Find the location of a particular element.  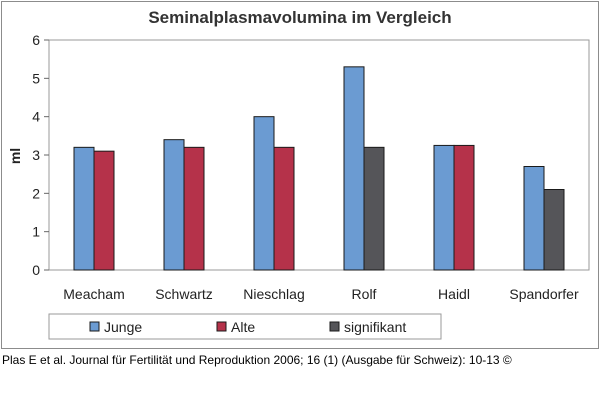

y-tick-label: 2 is located at coordinates (36, 193).